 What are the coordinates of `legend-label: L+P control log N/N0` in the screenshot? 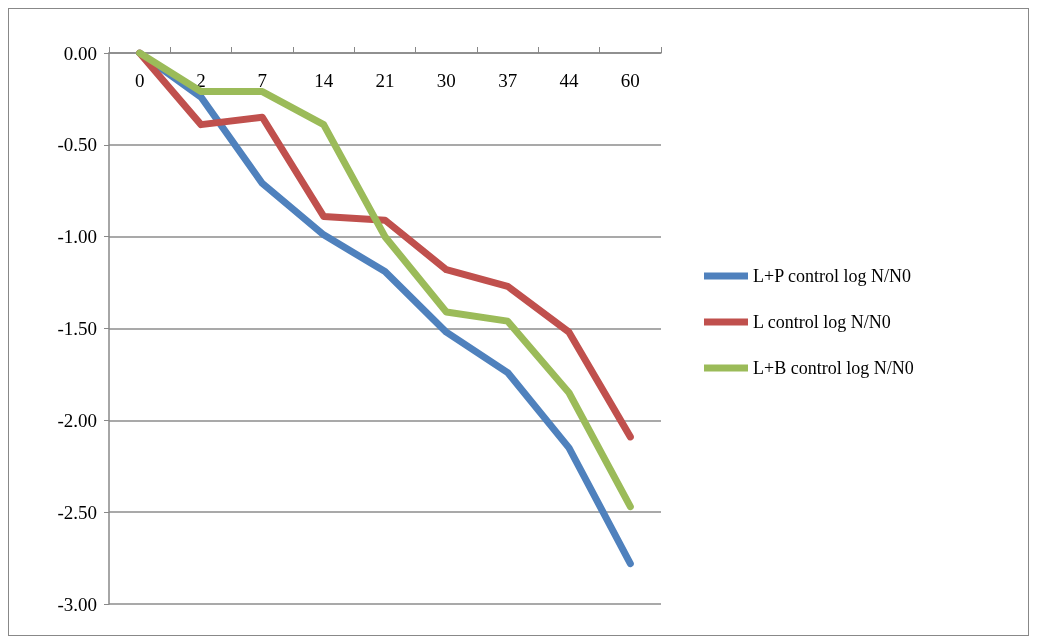 It's located at (832, 276).